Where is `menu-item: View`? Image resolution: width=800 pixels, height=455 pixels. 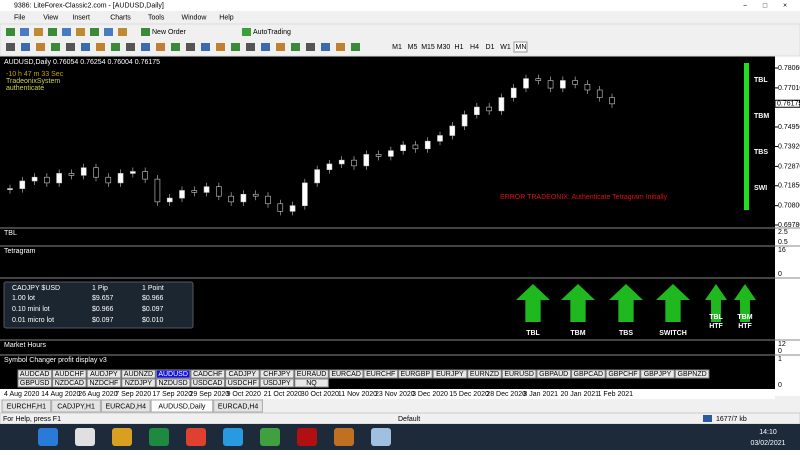
menu-item: View is located at coordinates (51, 17).